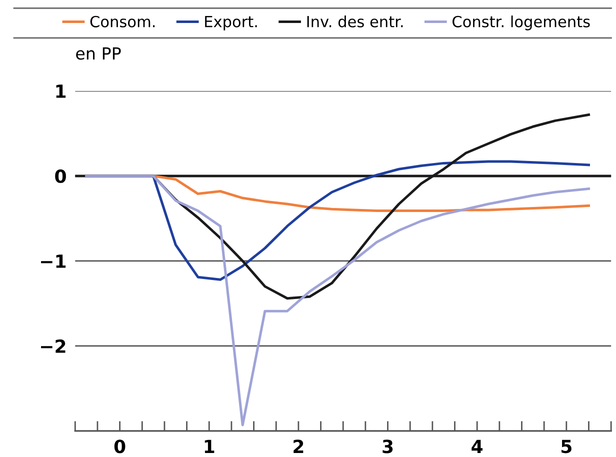  What do you see at coordinates (521, 23) in the screenshot?
I see `legend-label: Constr. logements` at bounding box center [521, 23].